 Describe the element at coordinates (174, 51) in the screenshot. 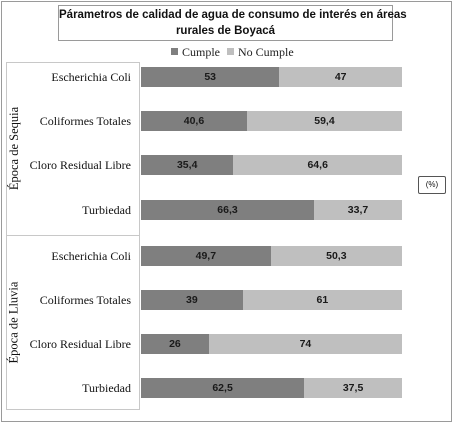

I see `legend-swatch-cumple` at that location.